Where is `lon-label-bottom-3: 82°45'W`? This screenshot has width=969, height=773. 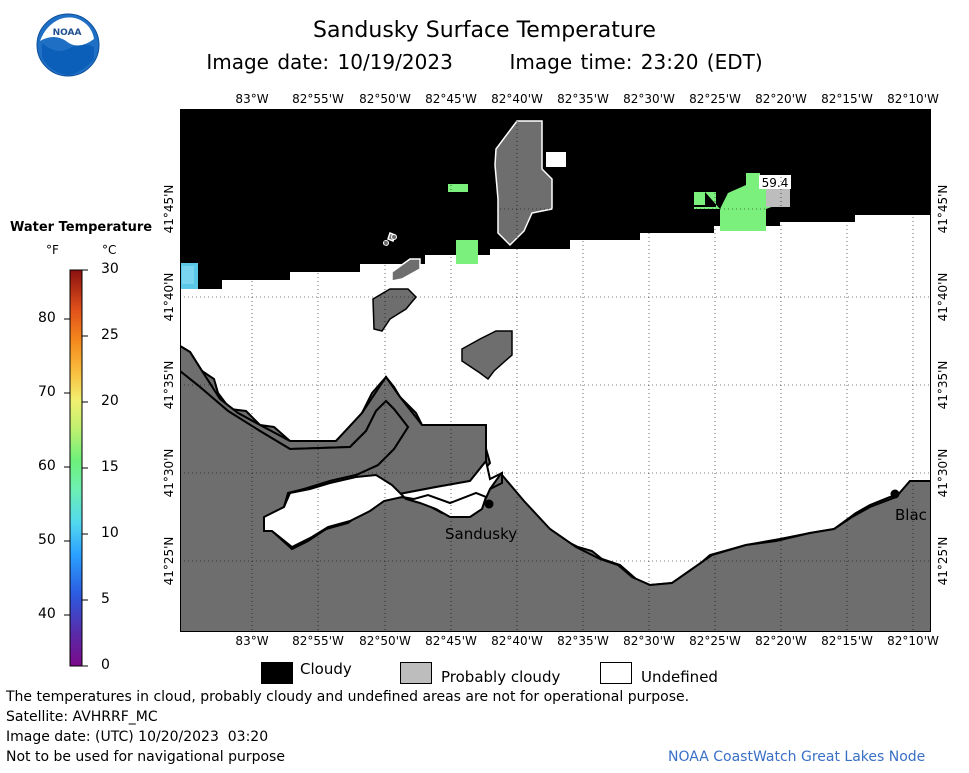 lon-label-bottom-3: 82°45'W is located at coordinates (451, 641).